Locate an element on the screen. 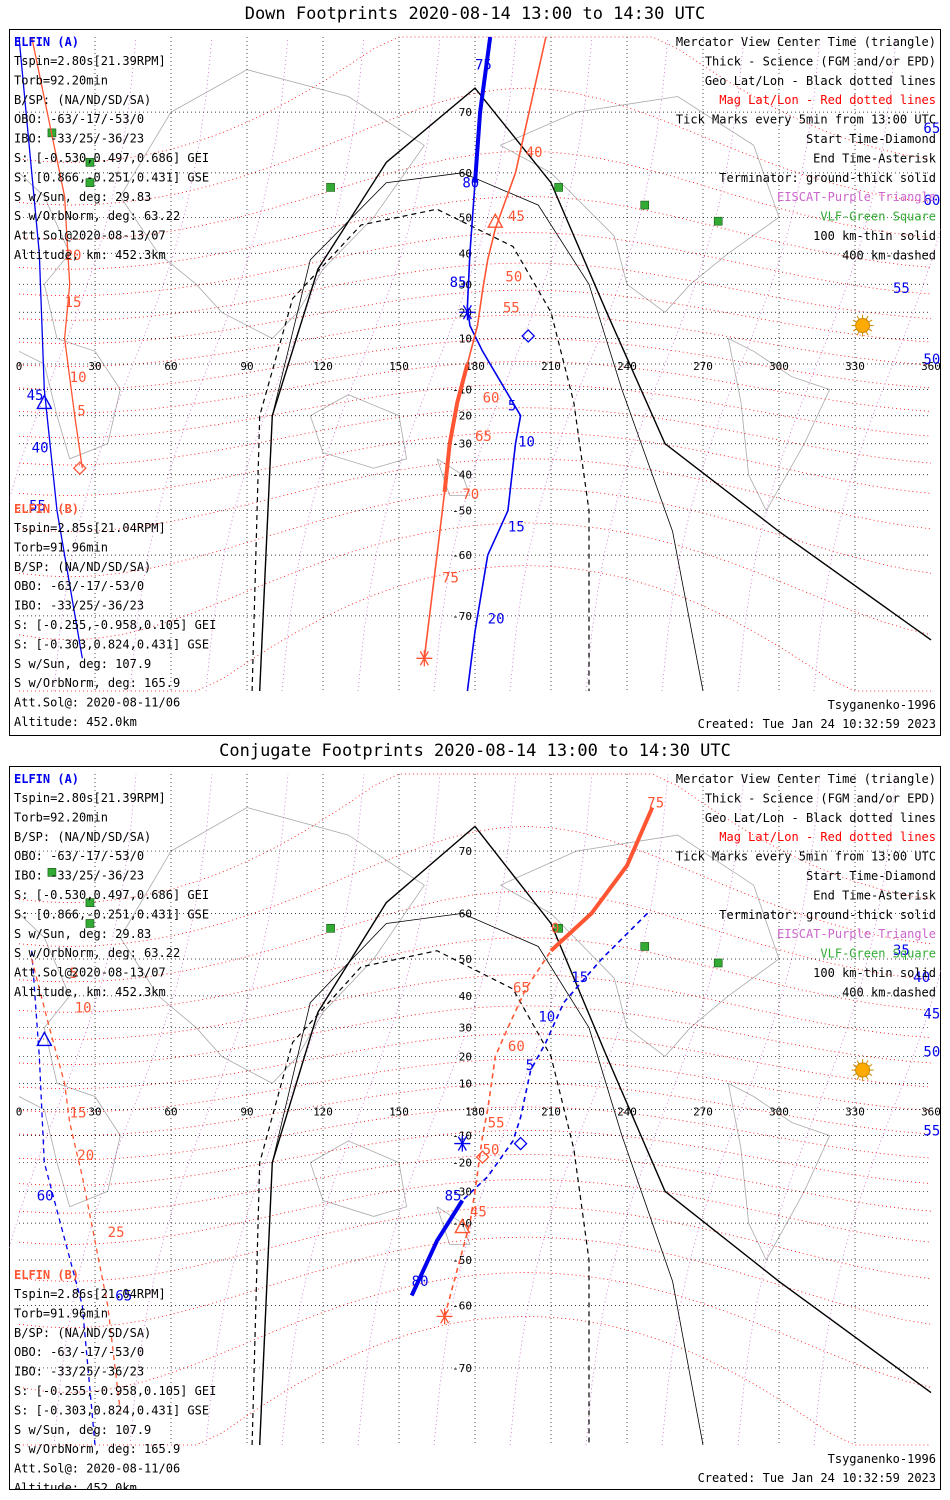 Image resolution: width=950 pixels, height=1500 pixels. legend-line: Start Time-Diamond is located at coordinates (871, 139).